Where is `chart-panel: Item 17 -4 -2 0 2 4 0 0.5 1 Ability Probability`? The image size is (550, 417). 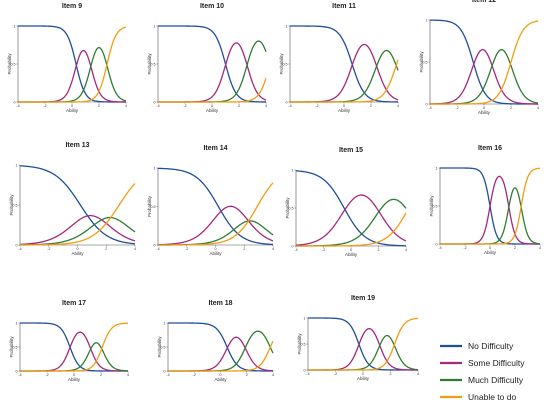
chart-panel: Item 17 -4 -2 0 2 4 0 0.5 1 Ability Probability is located at coordinates (69, 341).